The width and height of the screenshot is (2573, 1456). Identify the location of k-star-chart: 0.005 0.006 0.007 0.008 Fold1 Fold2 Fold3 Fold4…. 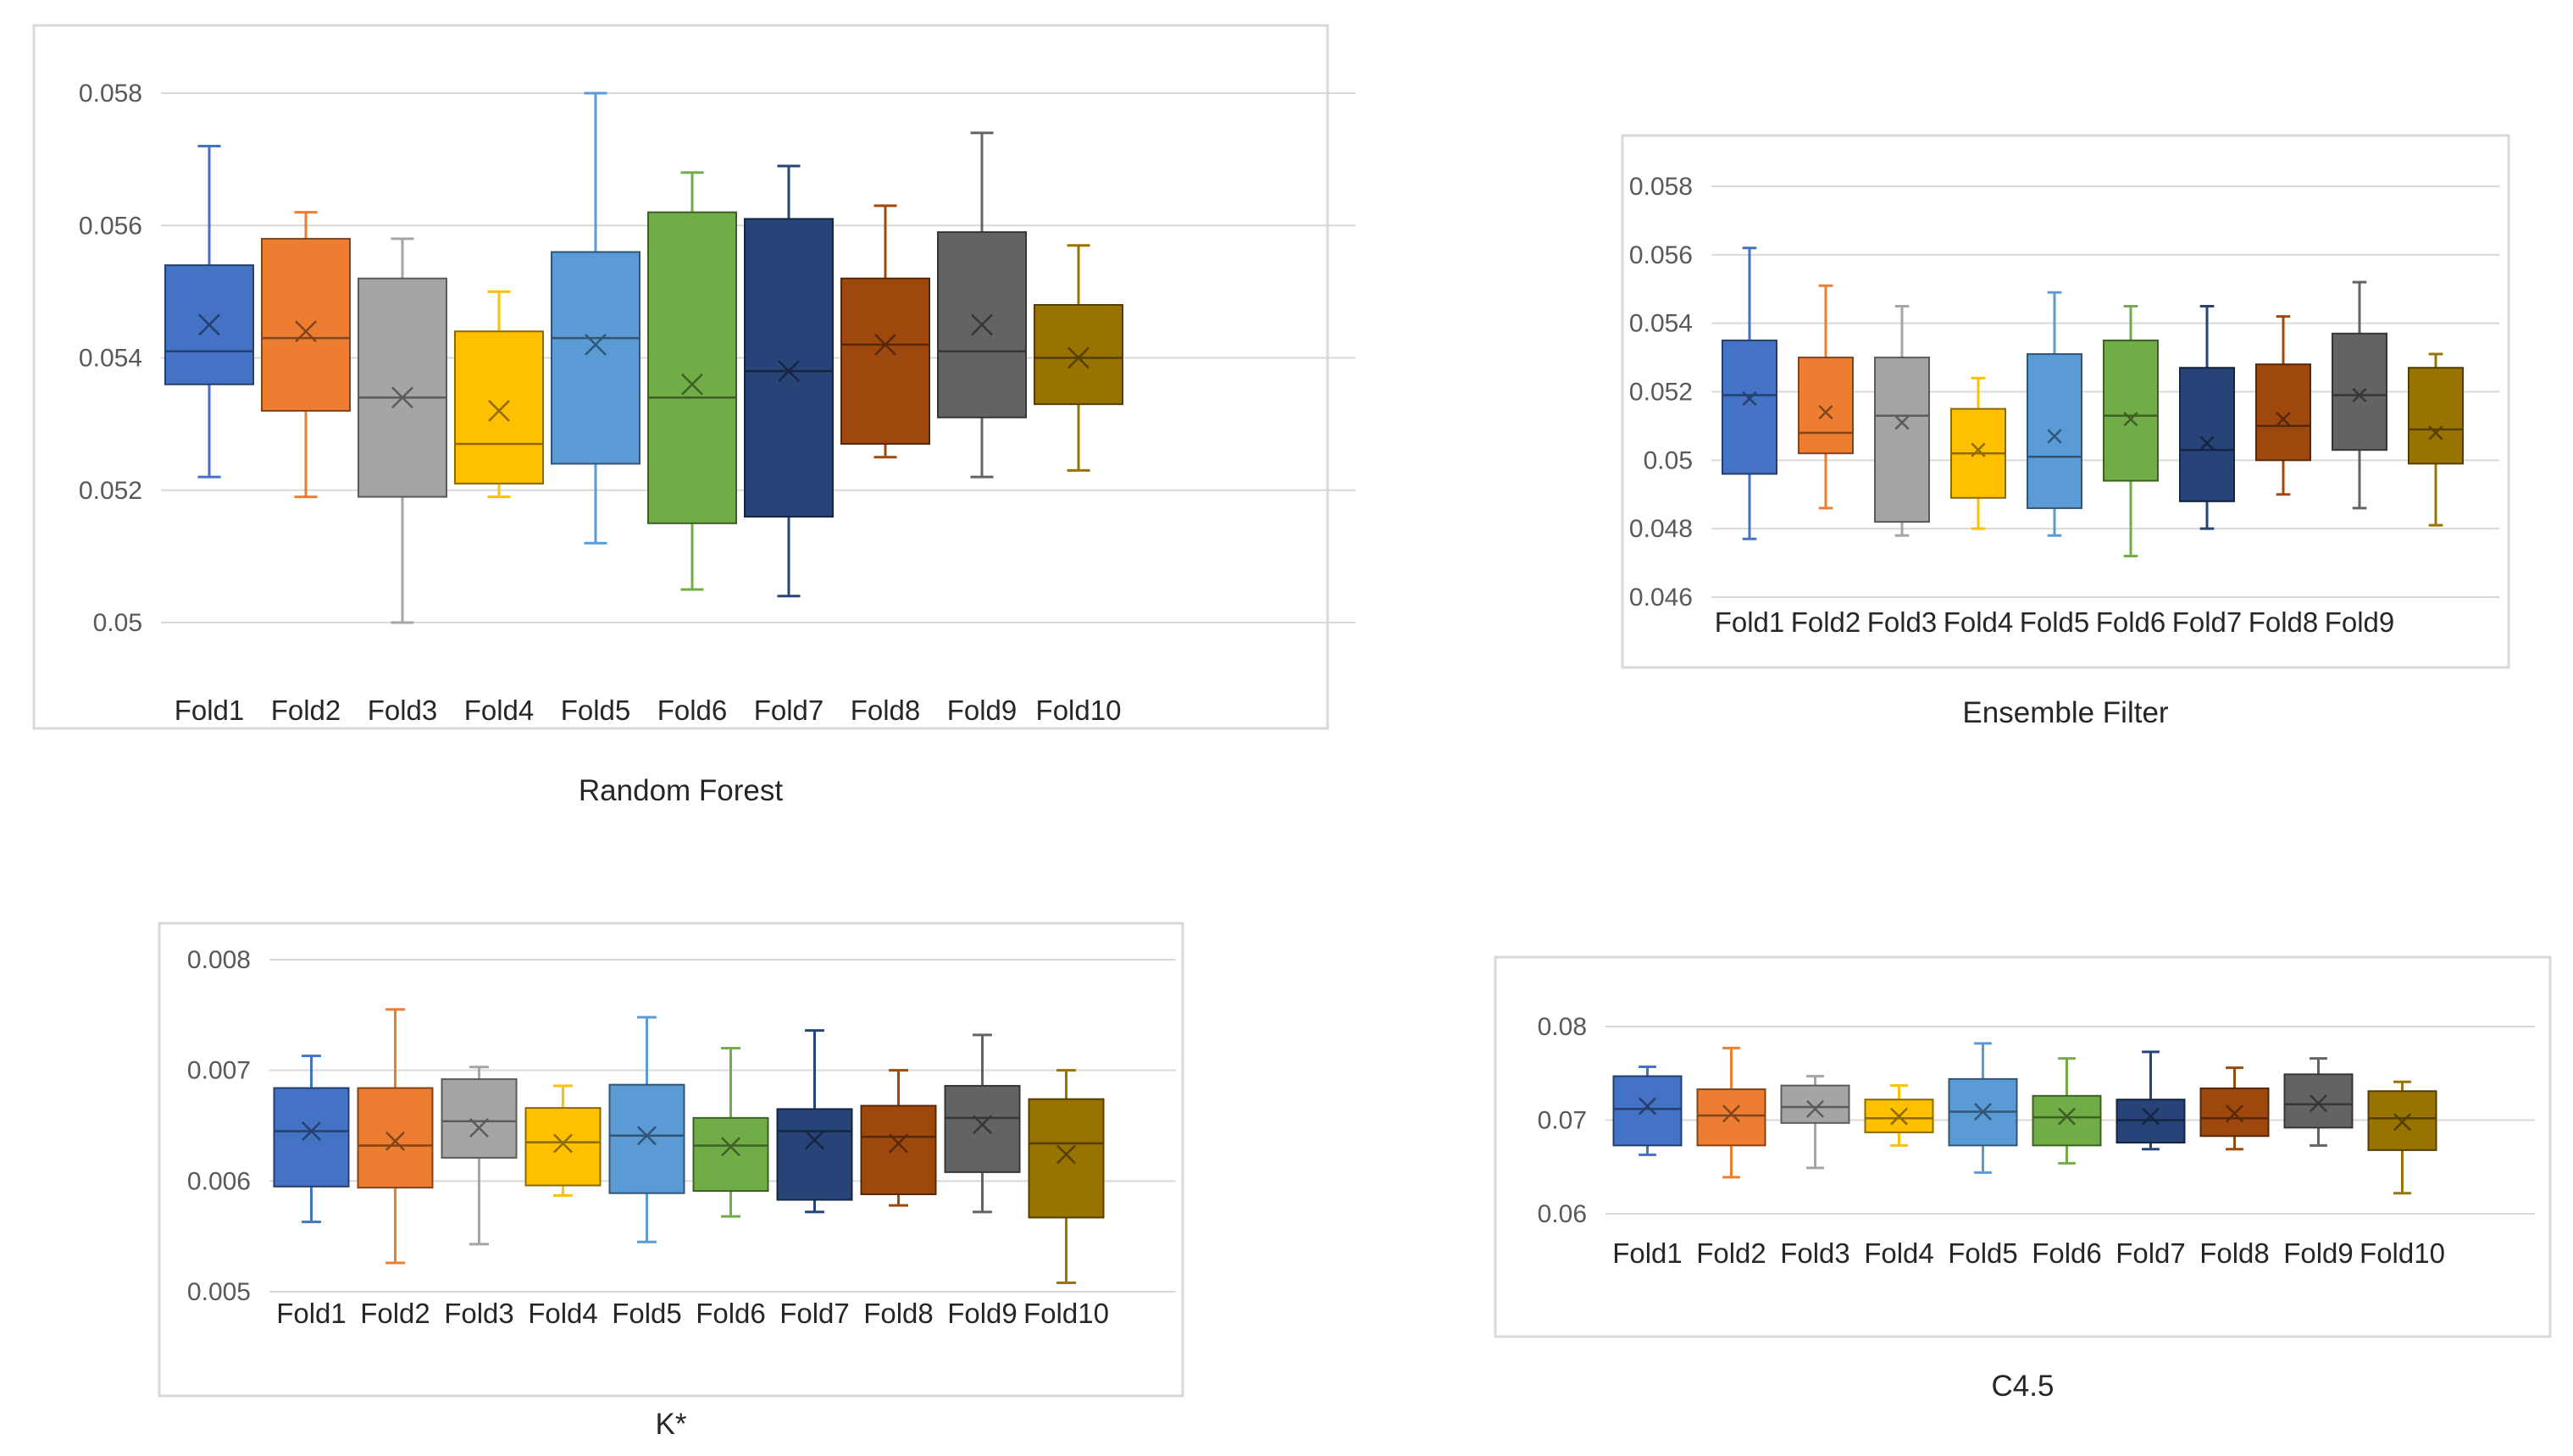
(671, 1181).